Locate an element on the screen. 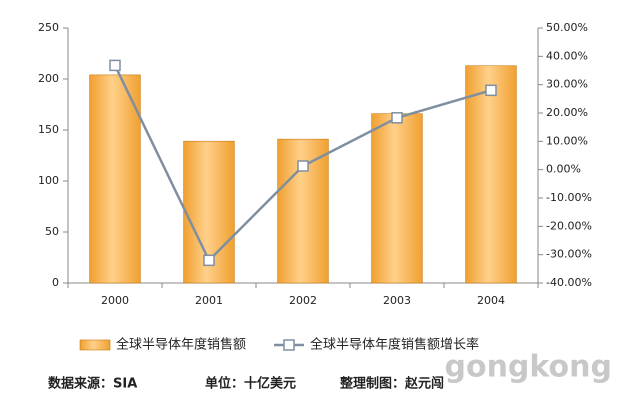 The image size is (625, 409). x-tick-label: 2002 is located at coordinates (303, 300).